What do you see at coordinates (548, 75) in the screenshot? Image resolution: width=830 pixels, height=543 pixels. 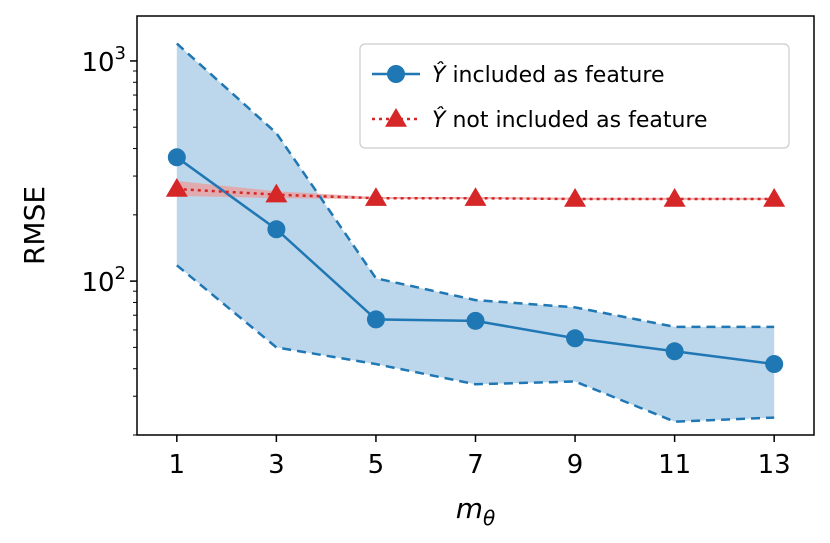 I see `legend-label-series-1: Ŷ included as feature` at bounding box center [548, 75].